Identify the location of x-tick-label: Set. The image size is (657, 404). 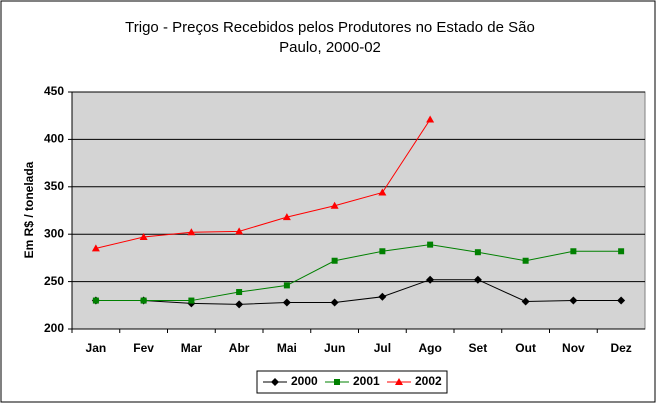
(478, 348).